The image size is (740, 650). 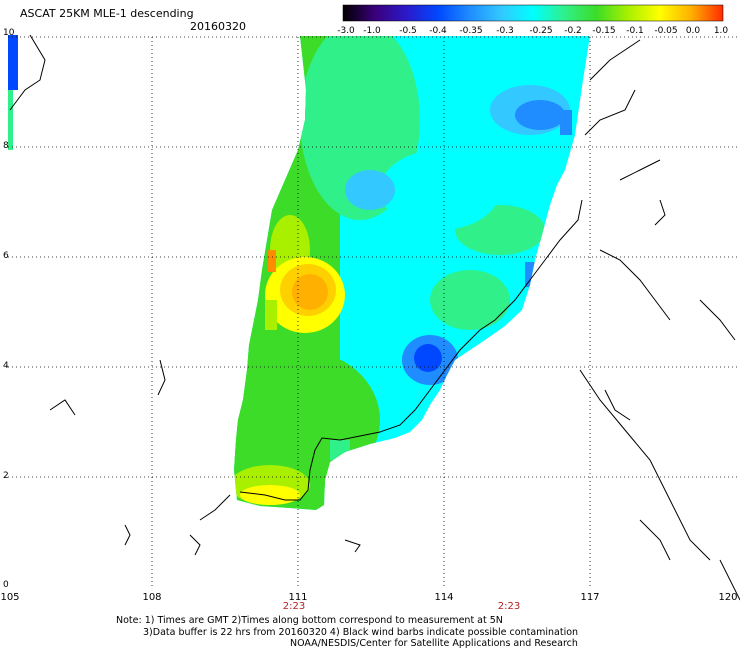 I want to click on x-tick-label: 120, so click(x=728, y=597).